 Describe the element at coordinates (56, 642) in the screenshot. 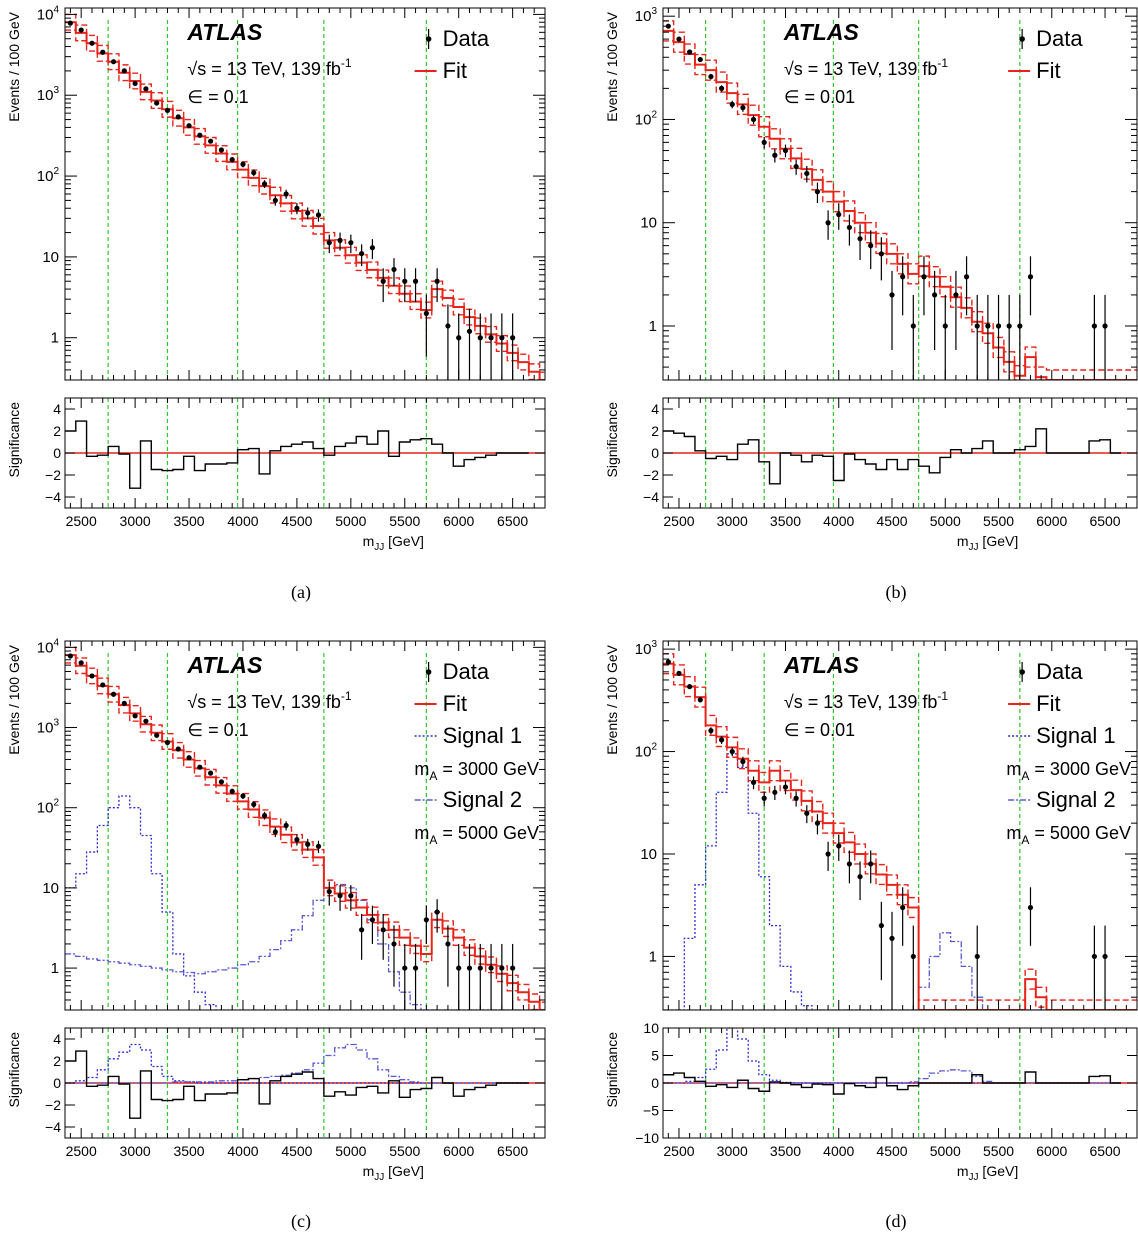

I see `y-tick-exponent: 4` at that location.